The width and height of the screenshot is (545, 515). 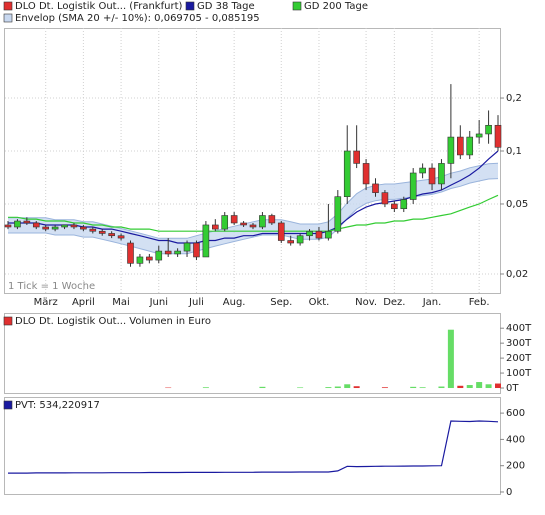 What do you see at coordinates (281, 302) in the screenshot?
I see `x-tick-label: Sep.` at bounding box center [281, 302].